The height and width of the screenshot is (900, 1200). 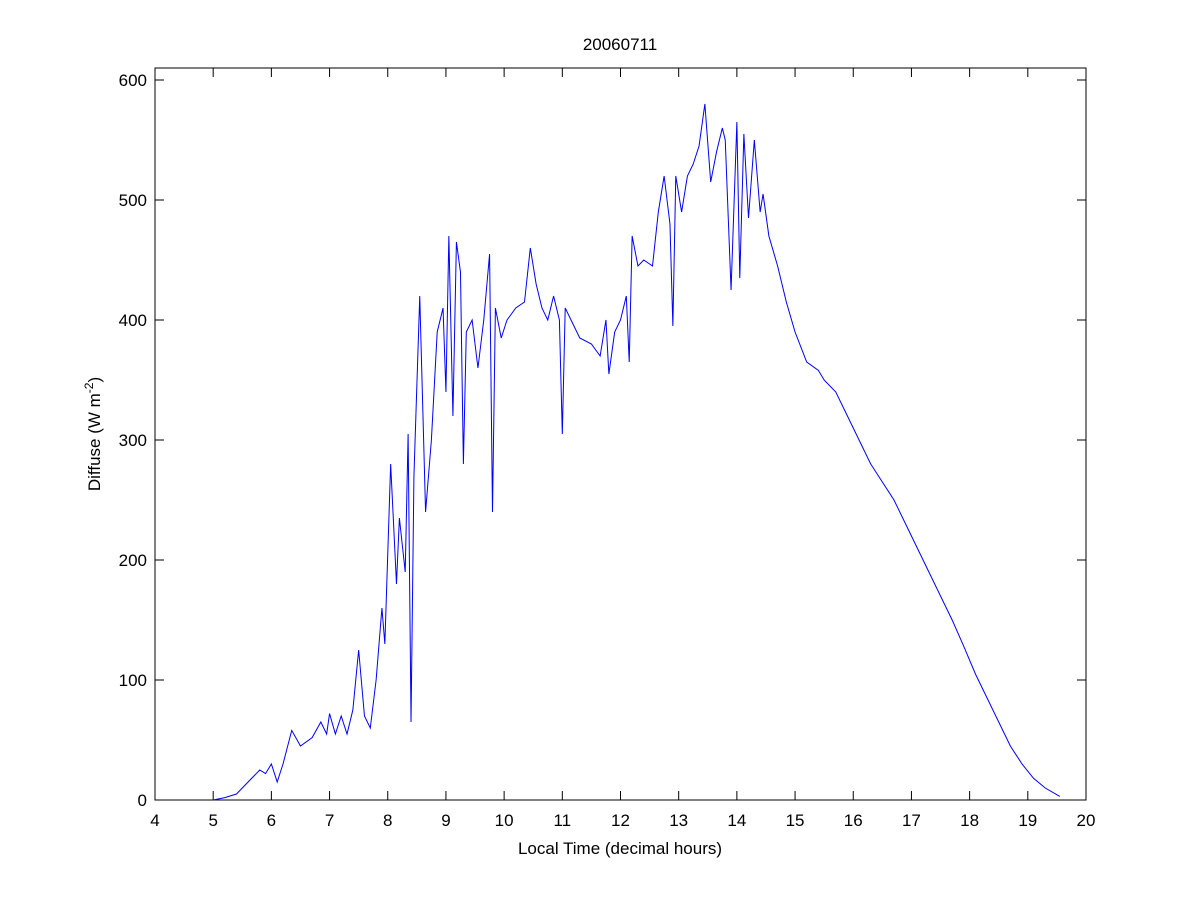 What do you see at coordinates (387, 820) in the screenshot?
I see `x-tick-label: 8` at bounding box center [387, 820].